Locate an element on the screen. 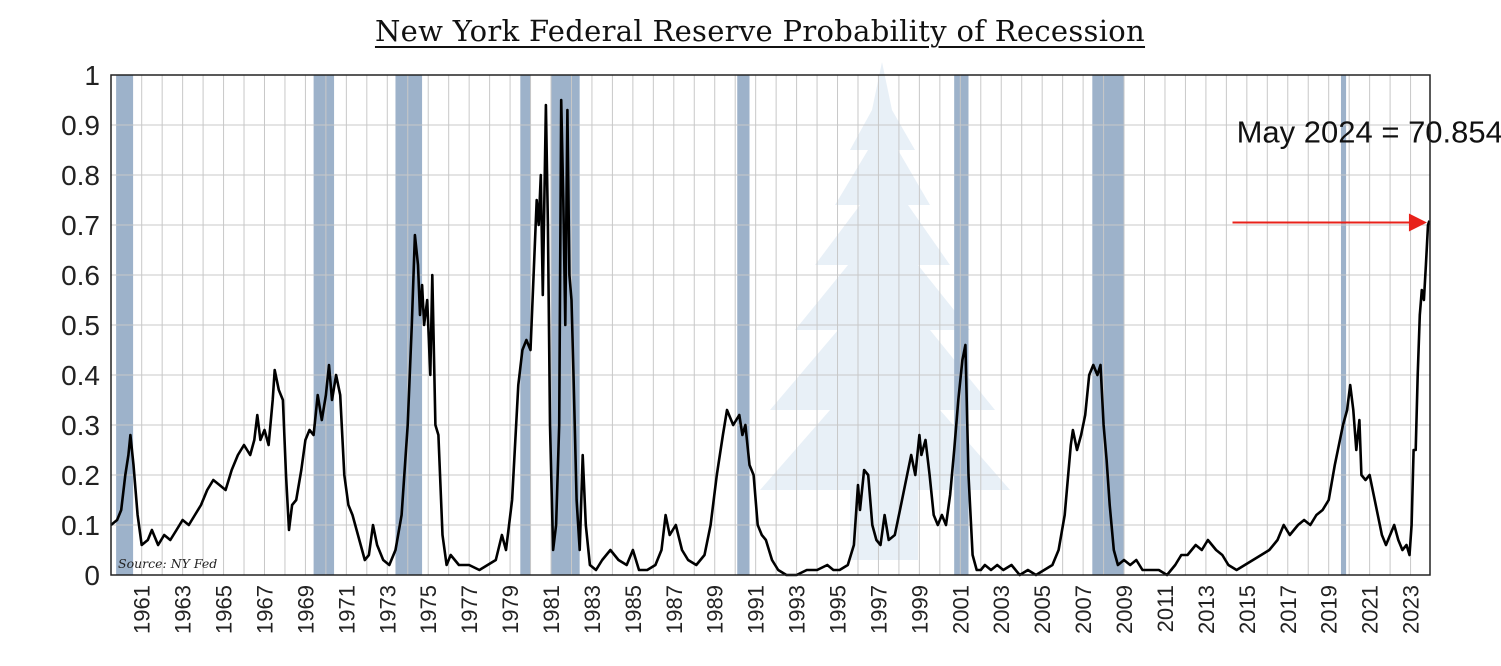 This screenshot has height=666, width=1501. x-tick-label: 2015 is located at coordinates (1247, 609).